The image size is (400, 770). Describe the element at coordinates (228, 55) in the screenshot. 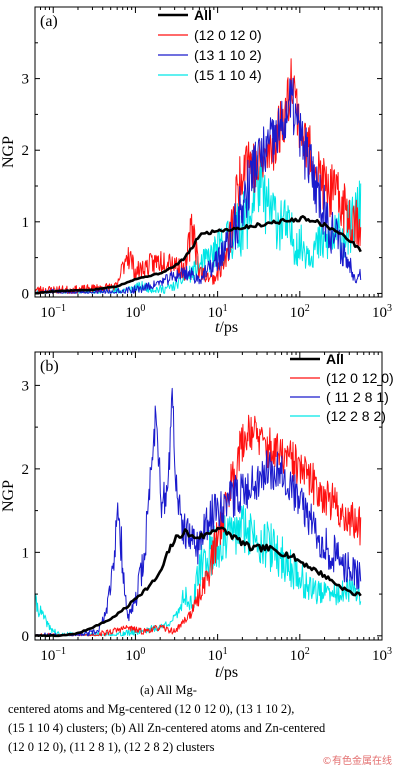

I see `legend-label: (13 1 10 2)` at that location.